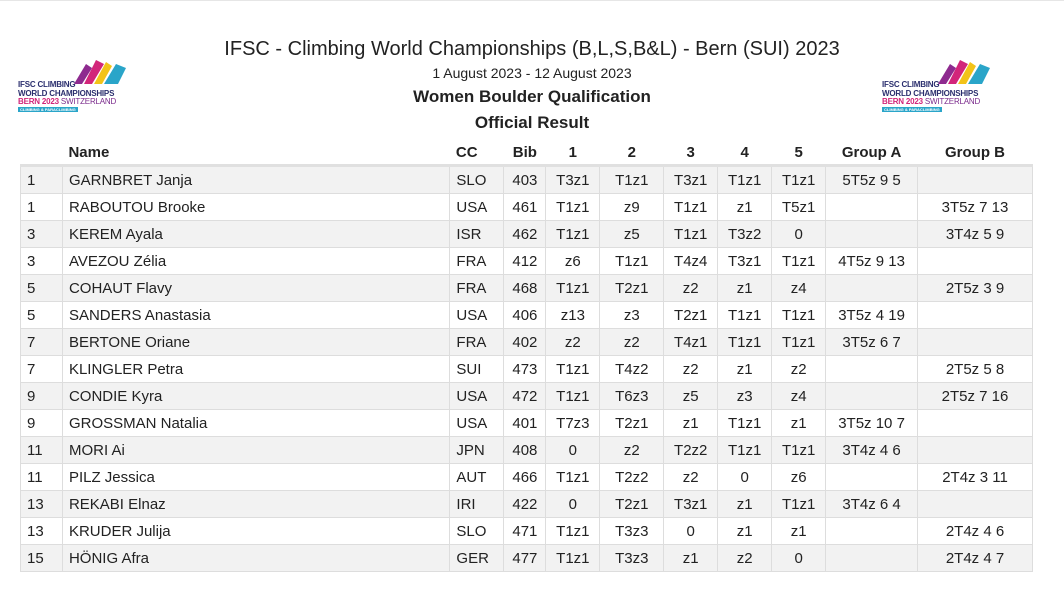 The image size is (1064, 594). What do you see at coordinates (745, 396) in the screenshot?
I see `boulder-4-cell: z3` at bounding box center [745, 396].